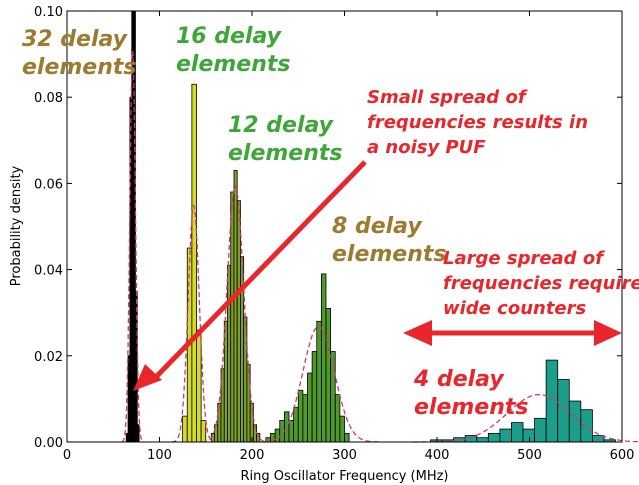  I want to click on fit-curve-16-delay-elements, so click(193, 323).